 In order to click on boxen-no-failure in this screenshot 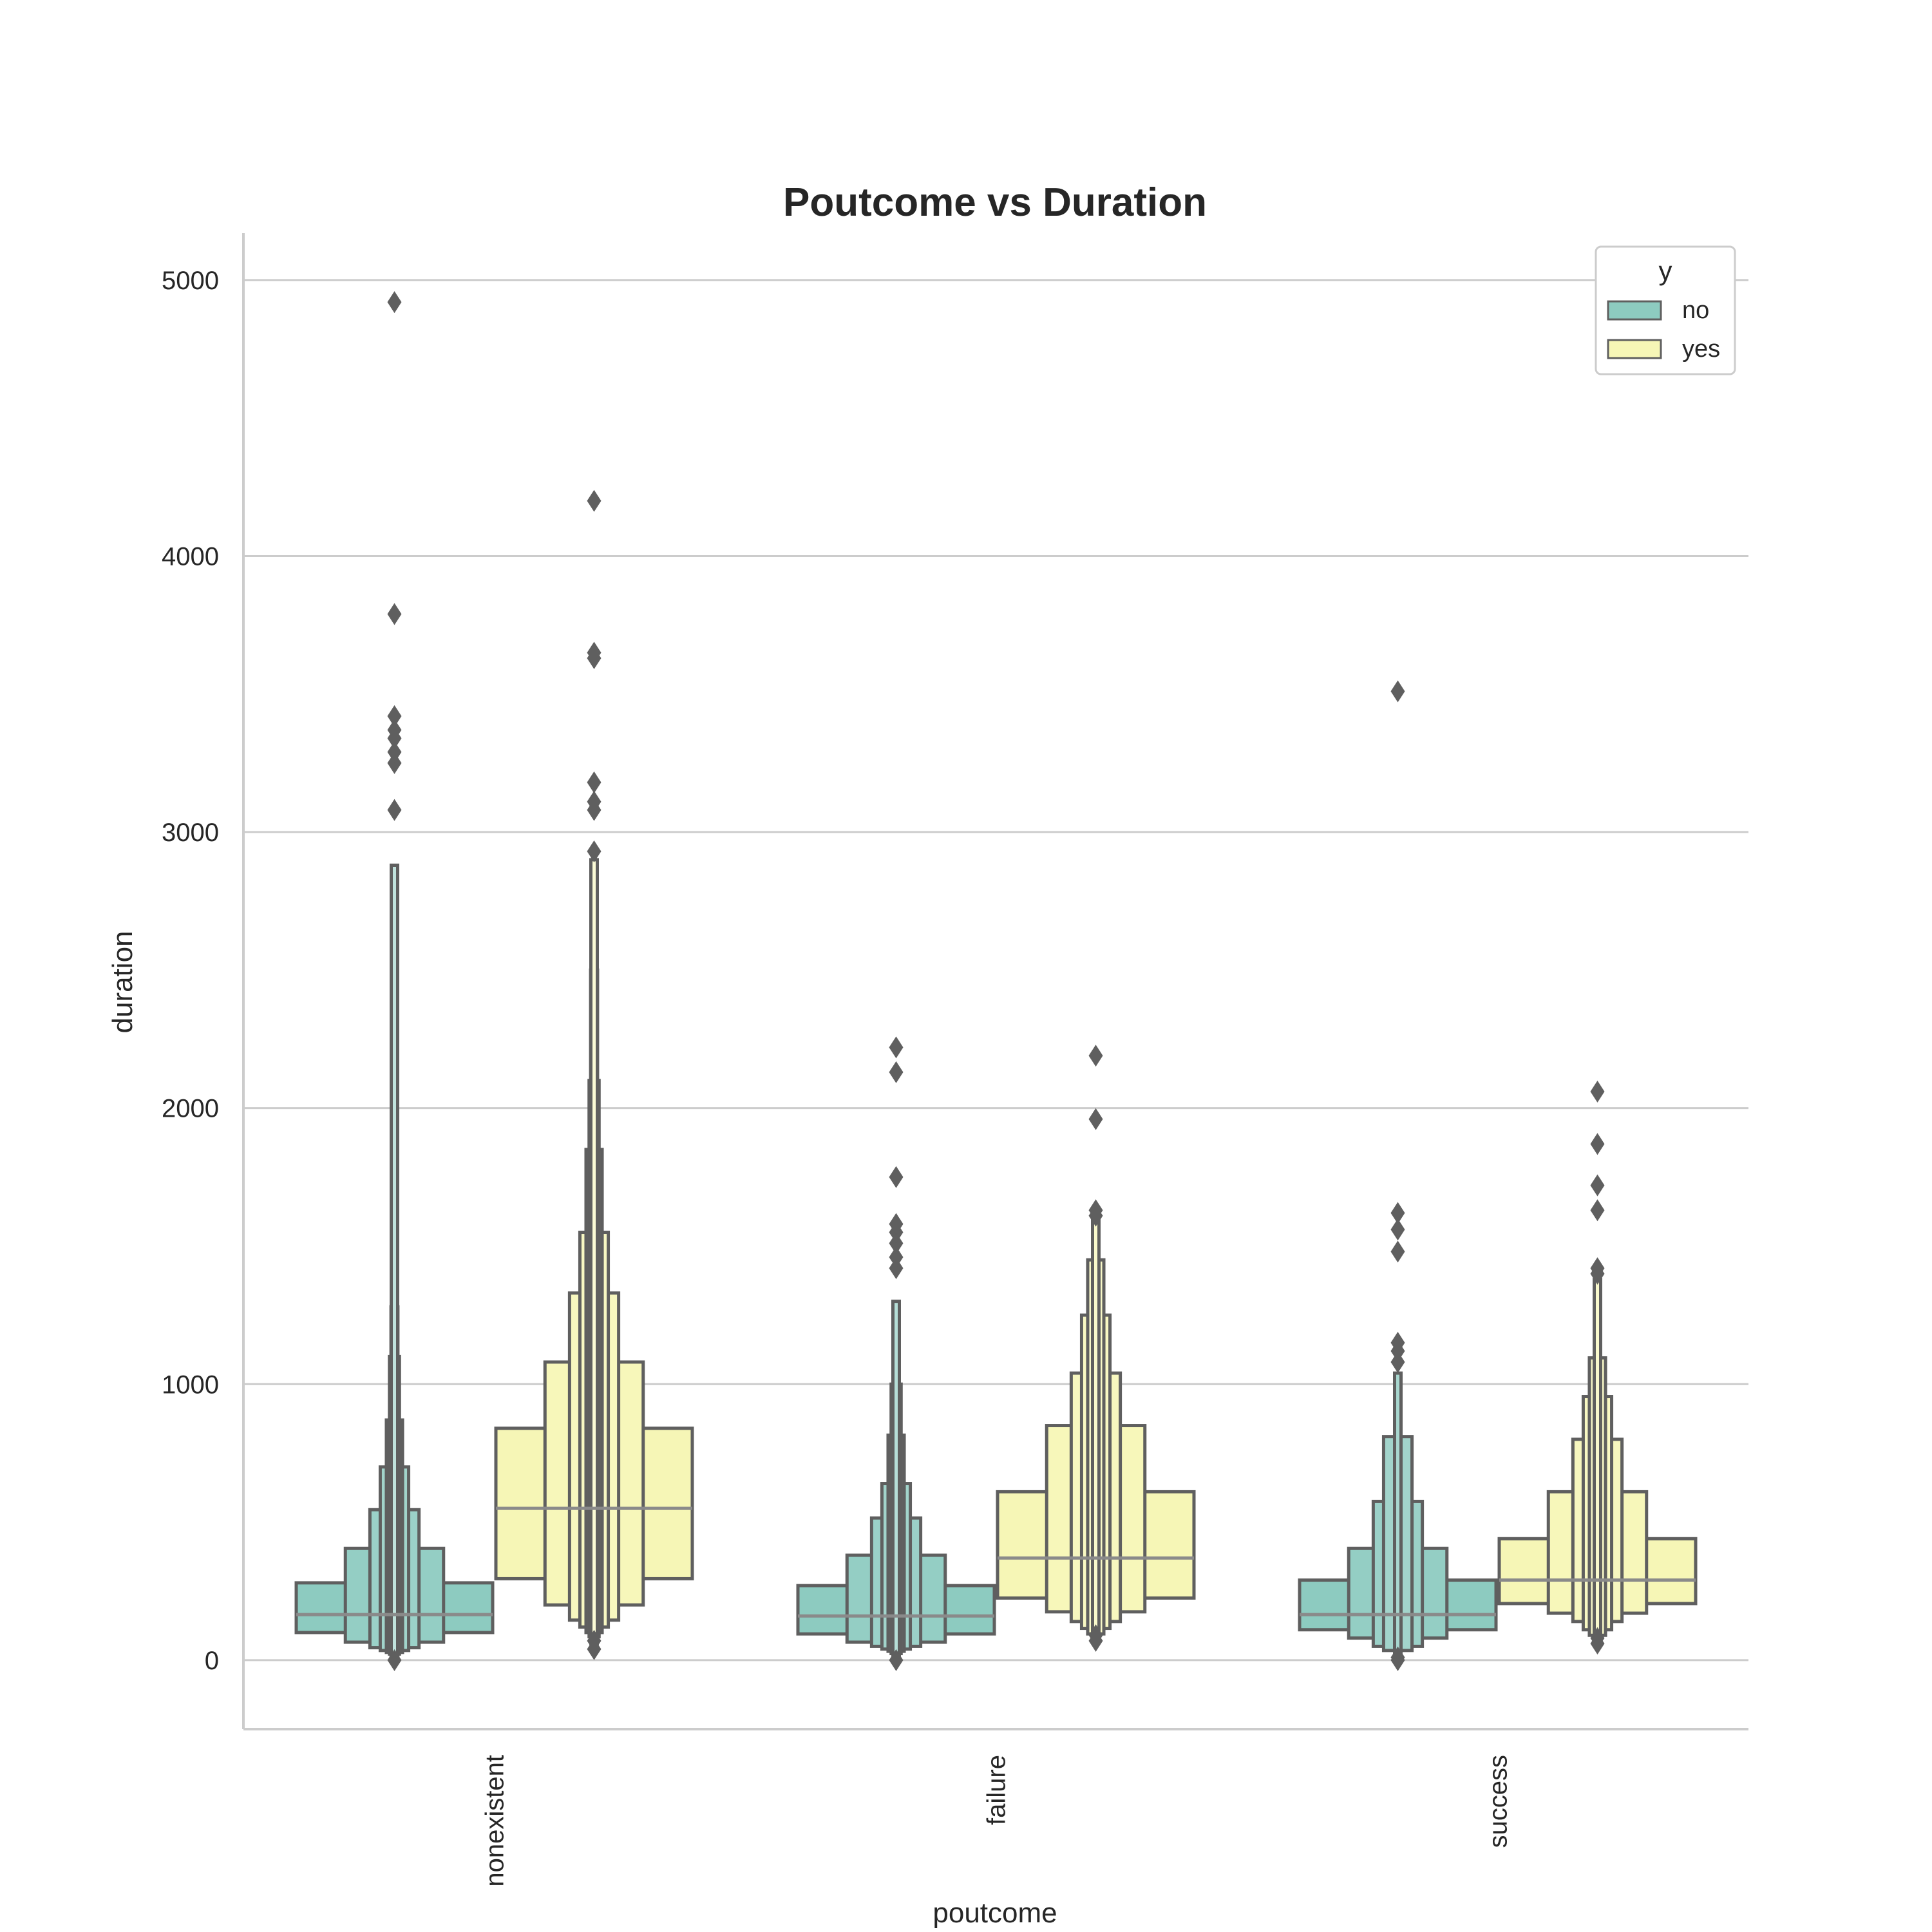, I will do `click(896, 1353)`.